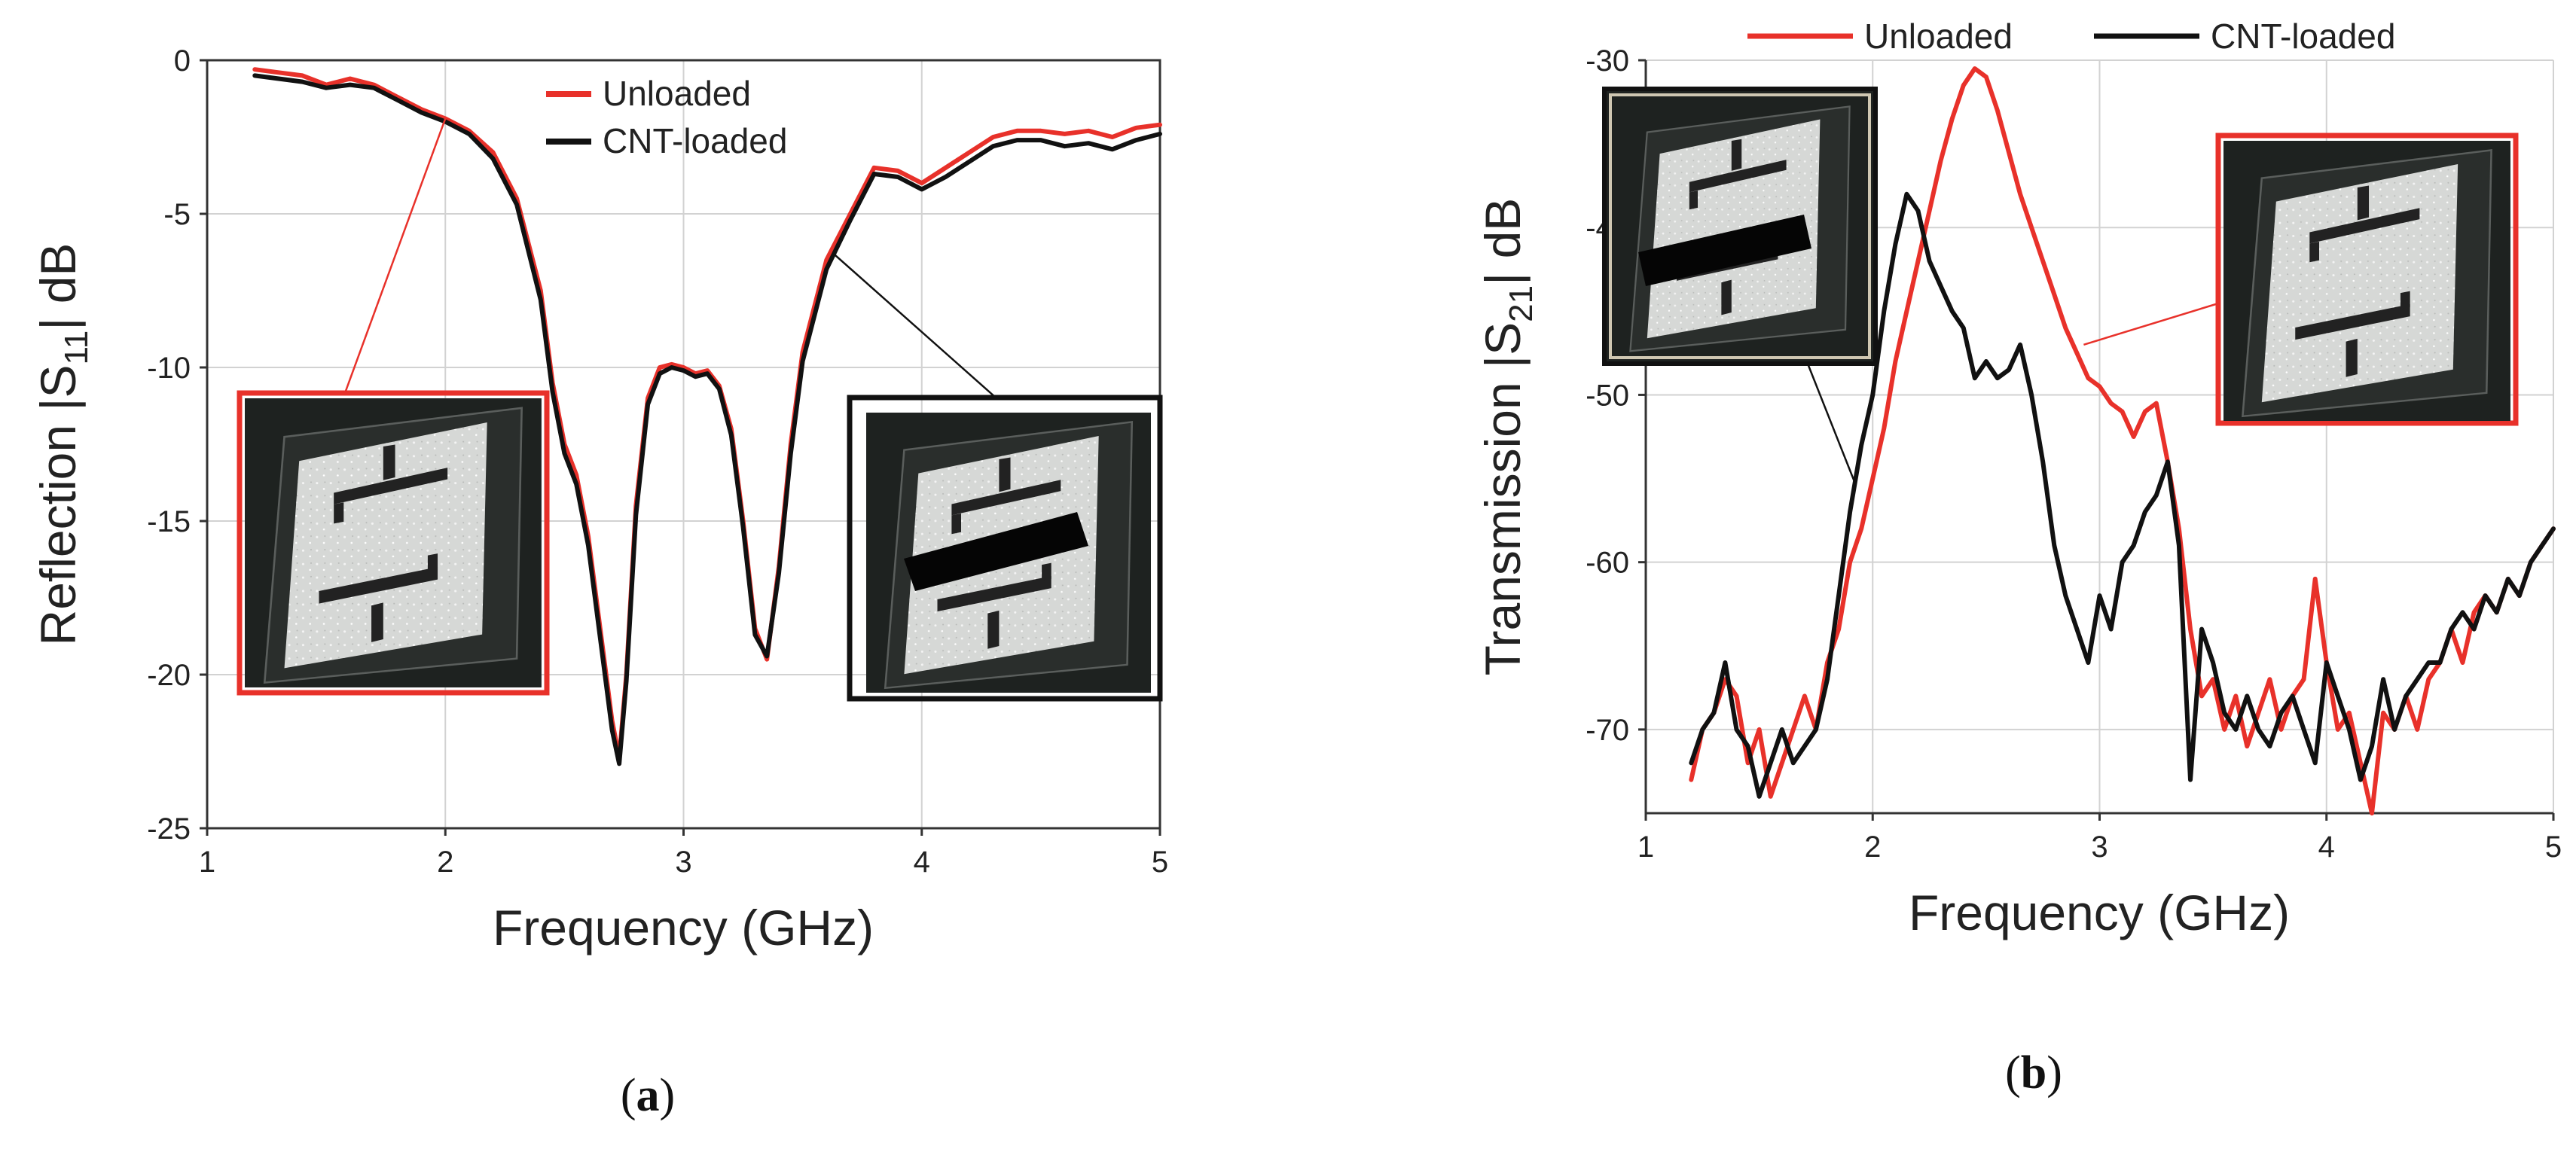 The height and width of the screenshot is (1152, 2576). I want to click on y-tick-label: -60, so click(1608, 563).